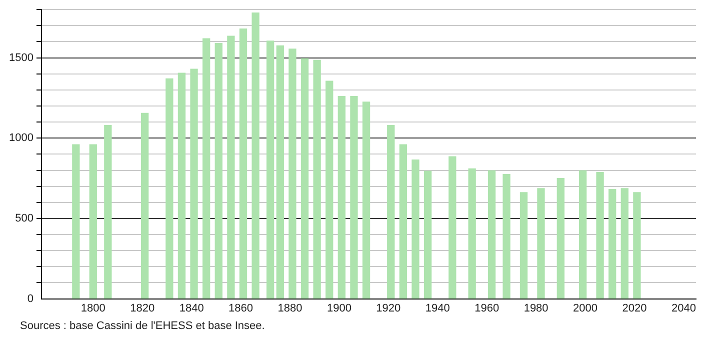  I want to click on x-tick-label: 1840, so click(191, 308).